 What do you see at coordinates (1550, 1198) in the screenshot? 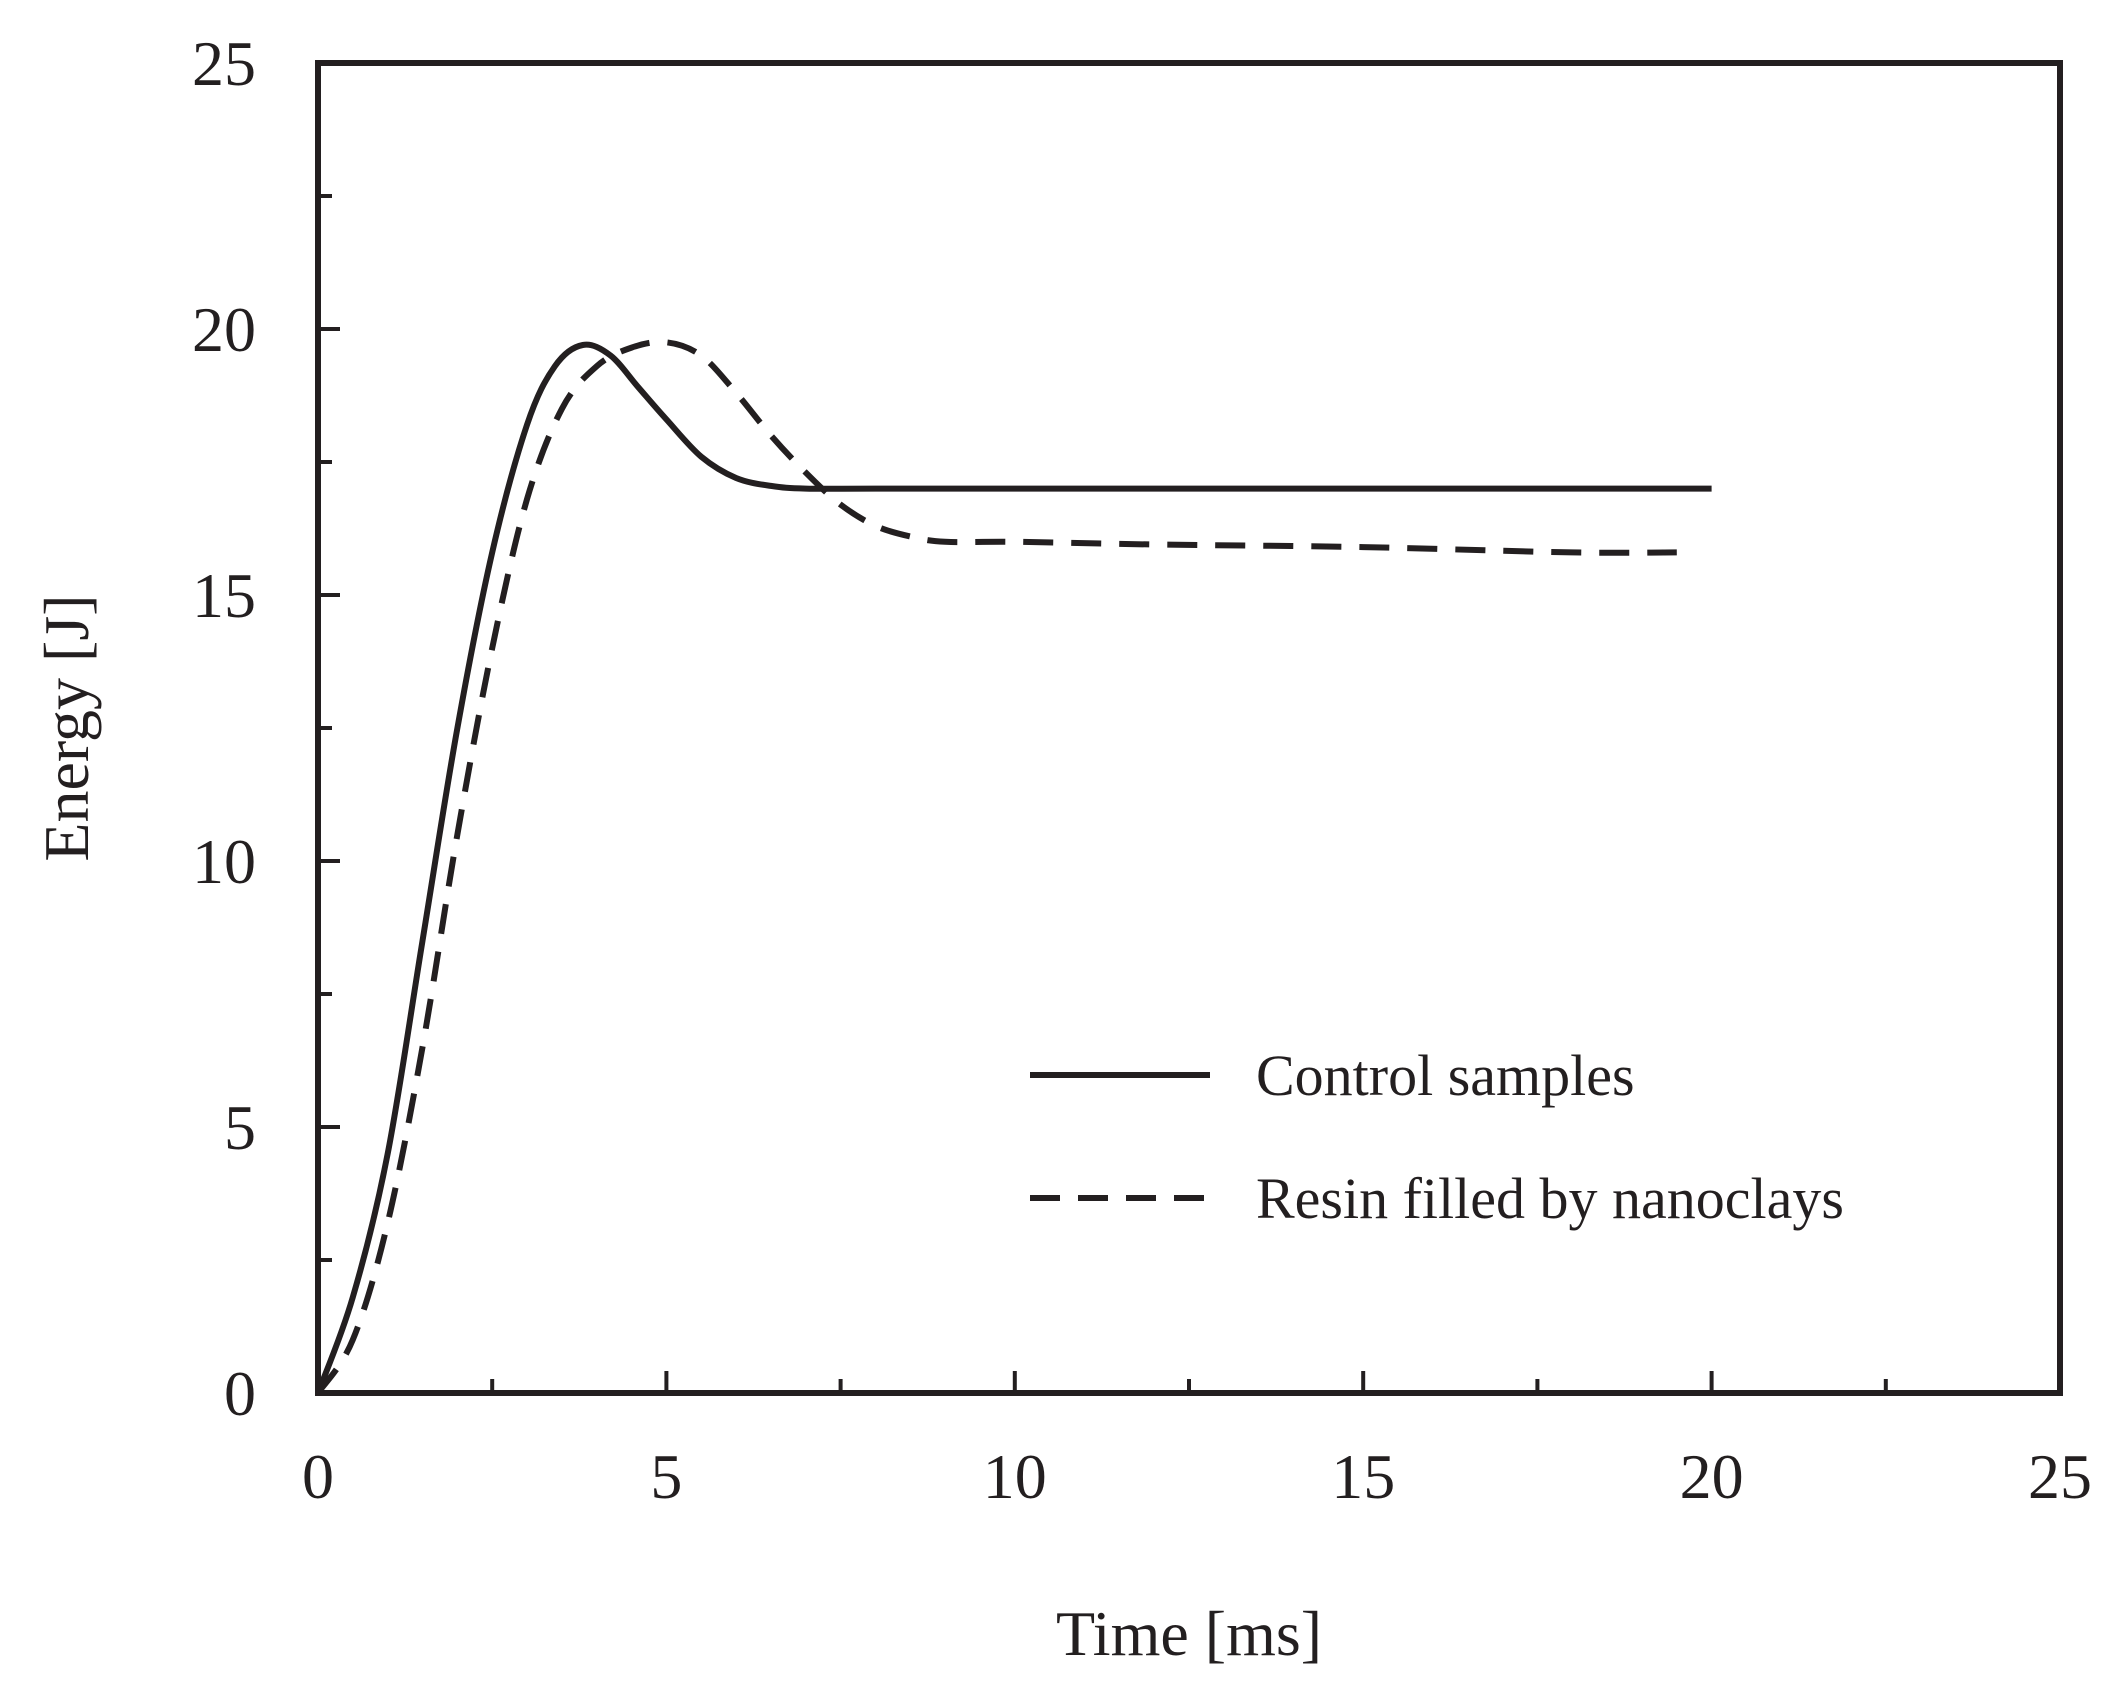
I see `legend-label-resin-filled: Resin filled by nanoclays` at bounding box center [1550, 1198].